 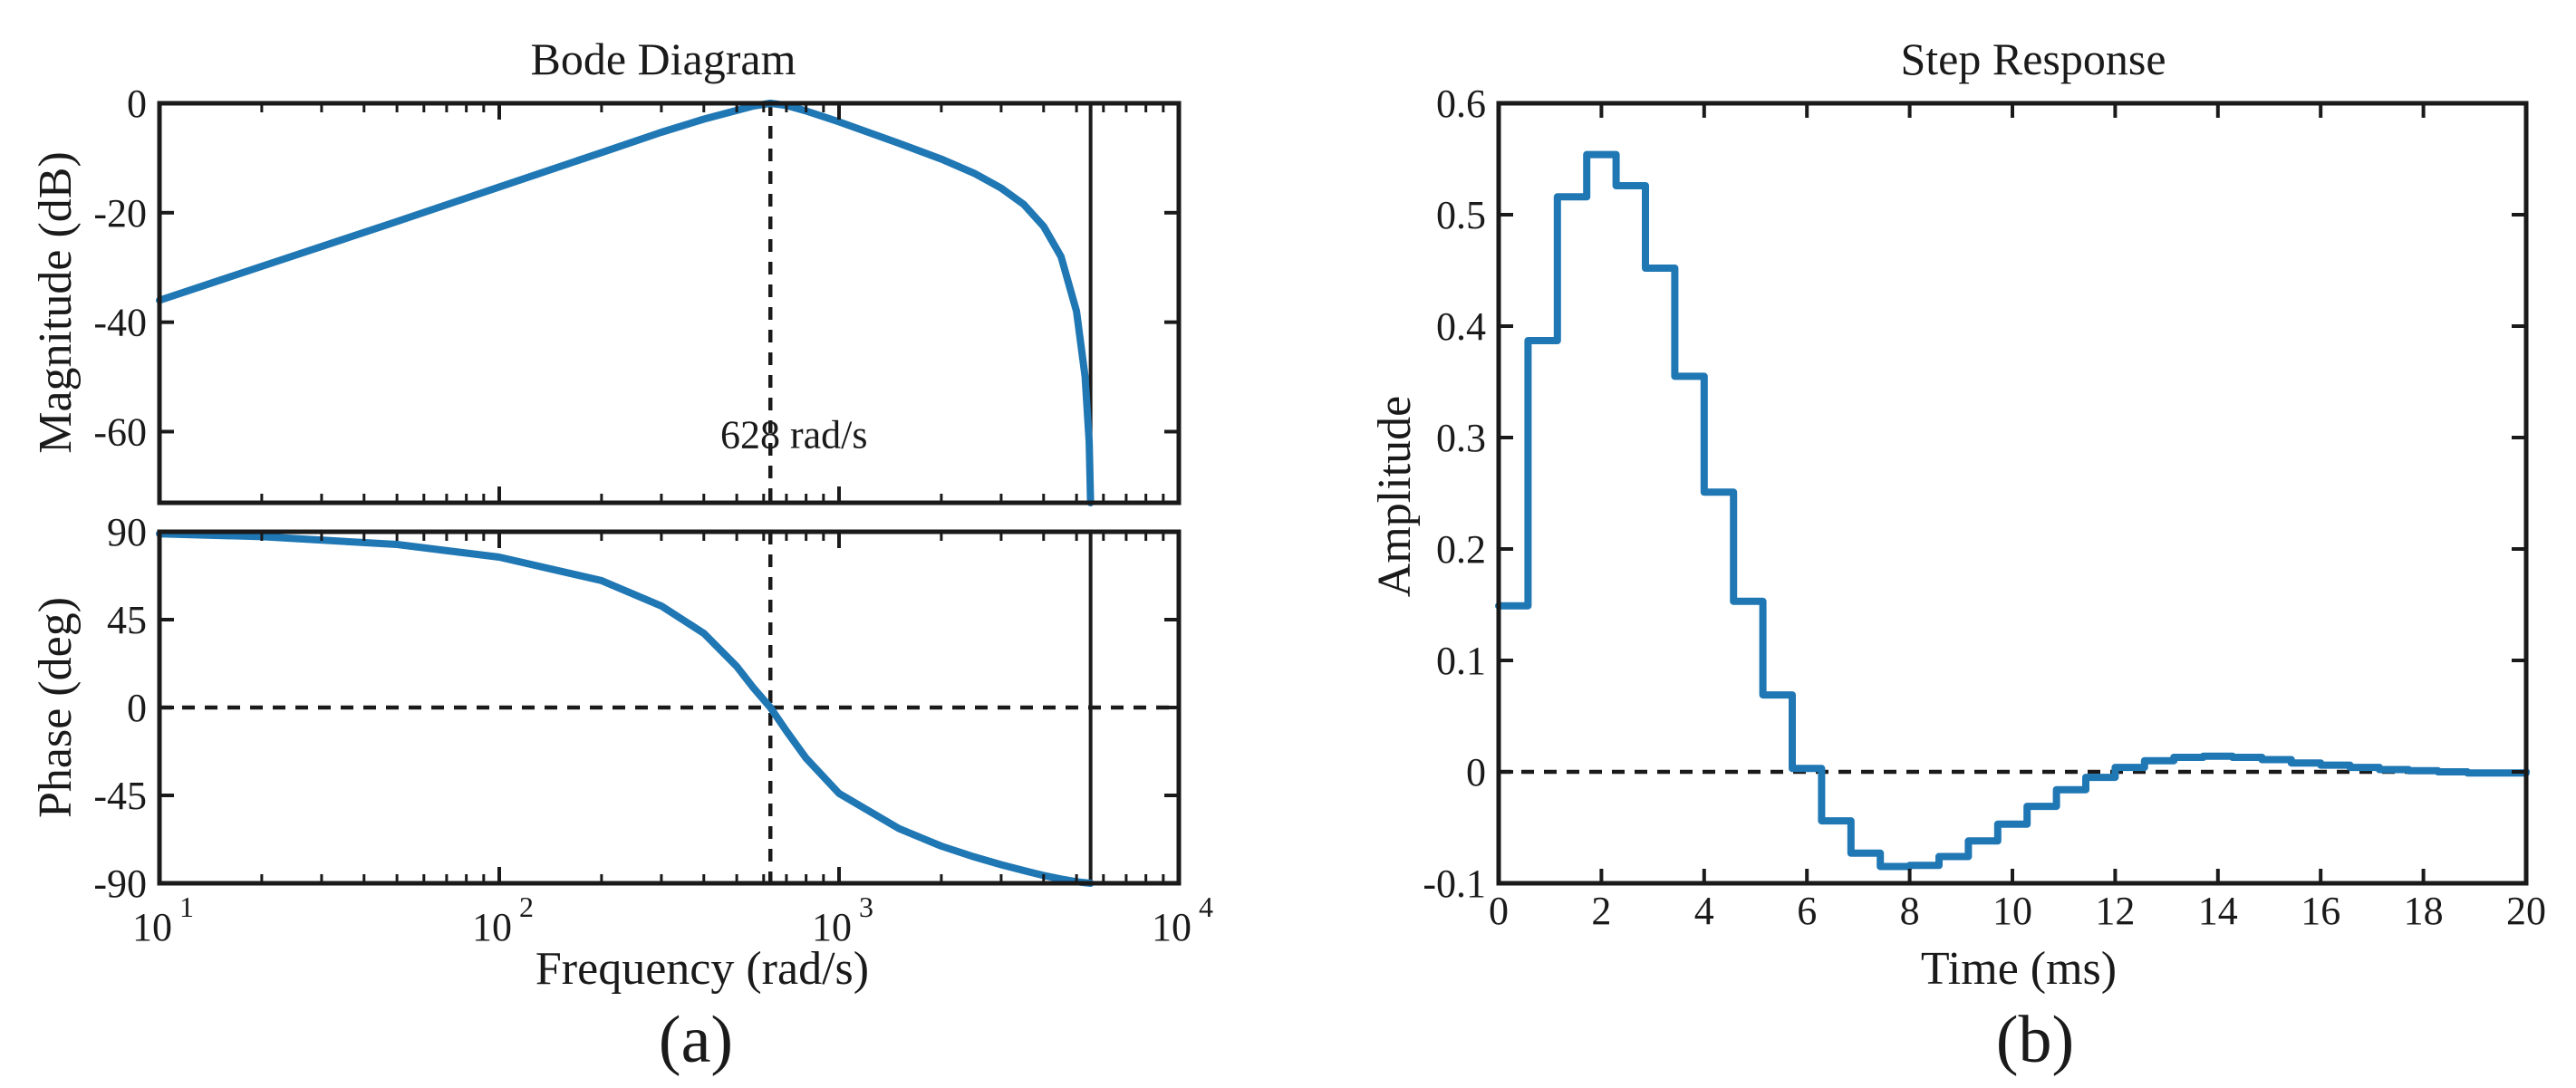 I want to click on step-title: Step Response, so click(x=2033, y=59).